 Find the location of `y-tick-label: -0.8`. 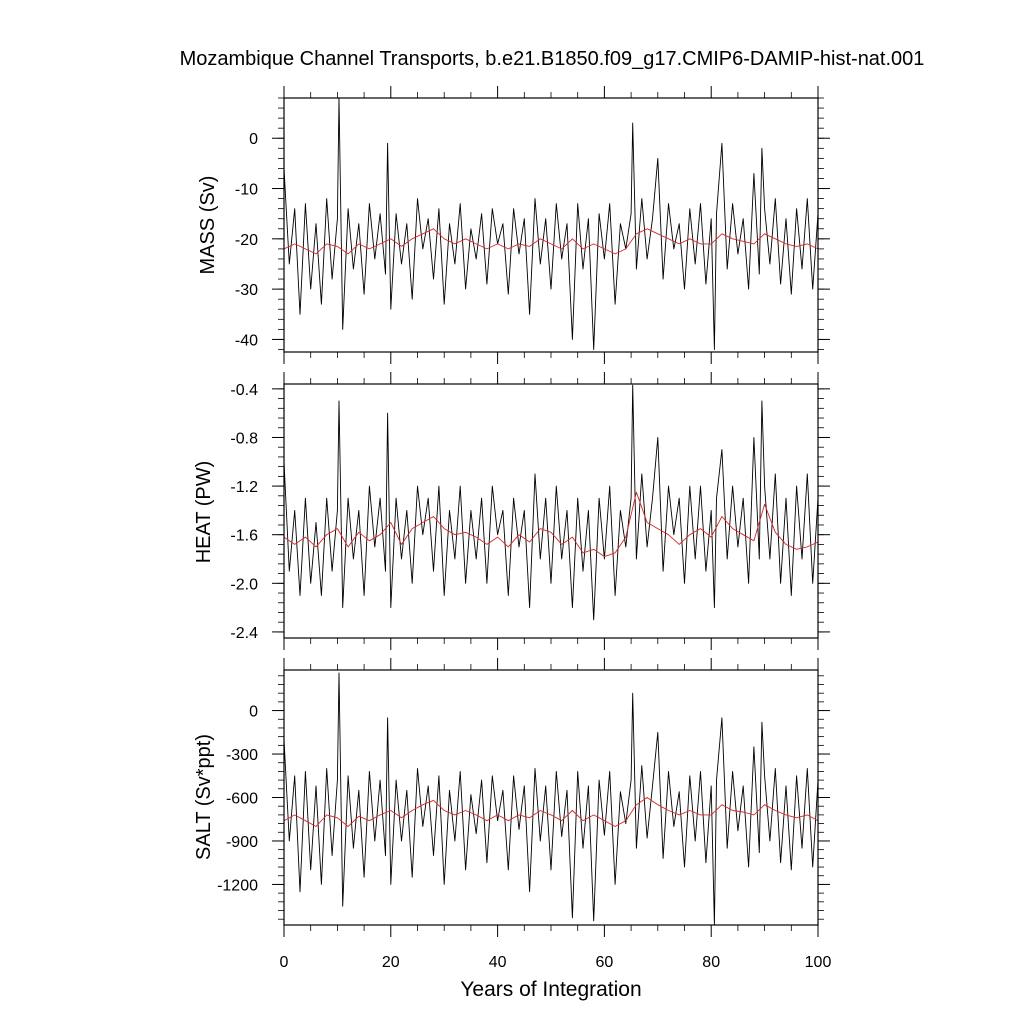

y-tick-label: -0.8 is located at coordinates (244, 438).